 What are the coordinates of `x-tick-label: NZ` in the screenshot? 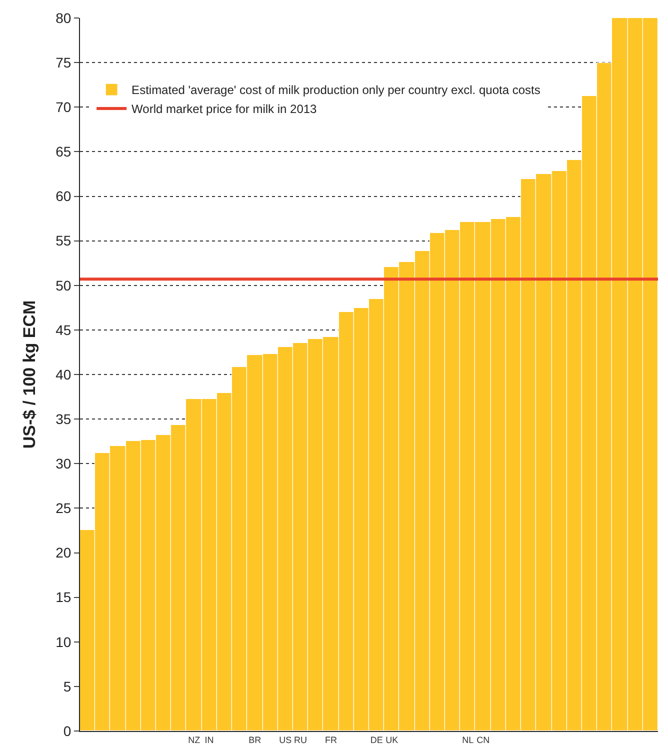 It's located at (194, 739).